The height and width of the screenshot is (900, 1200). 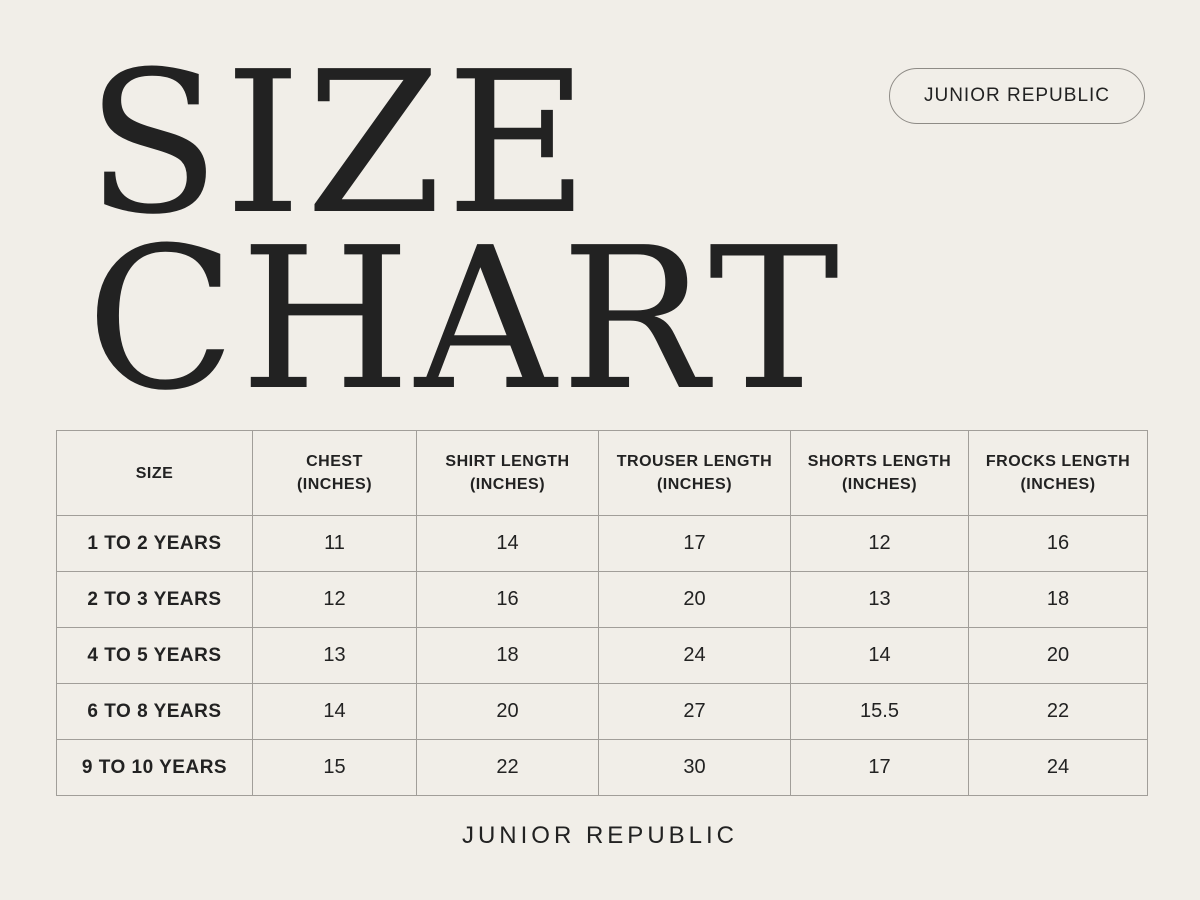 I want to click on header-shirt-length-label: SHIRT LENGTH, so click(x=507, y=461).